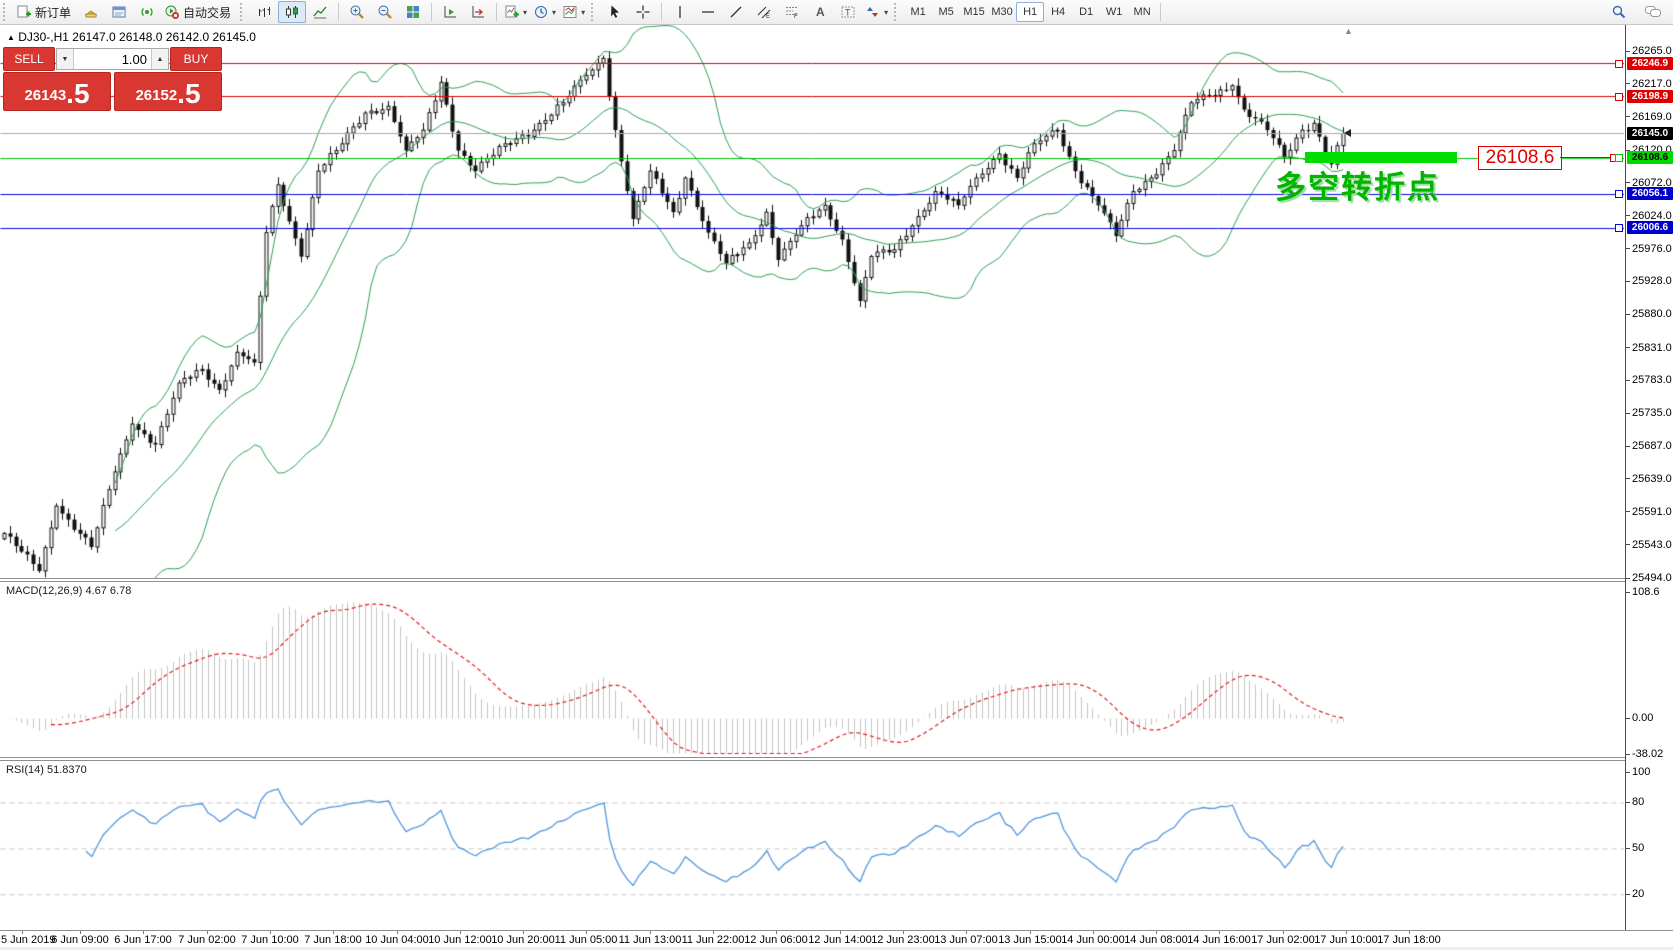 This screenshot has width=1673, height=950. What do you see at coordinates (450, 12) in the screenshot?
I see `auto-scroll-button` at bounding box center [450, 12].